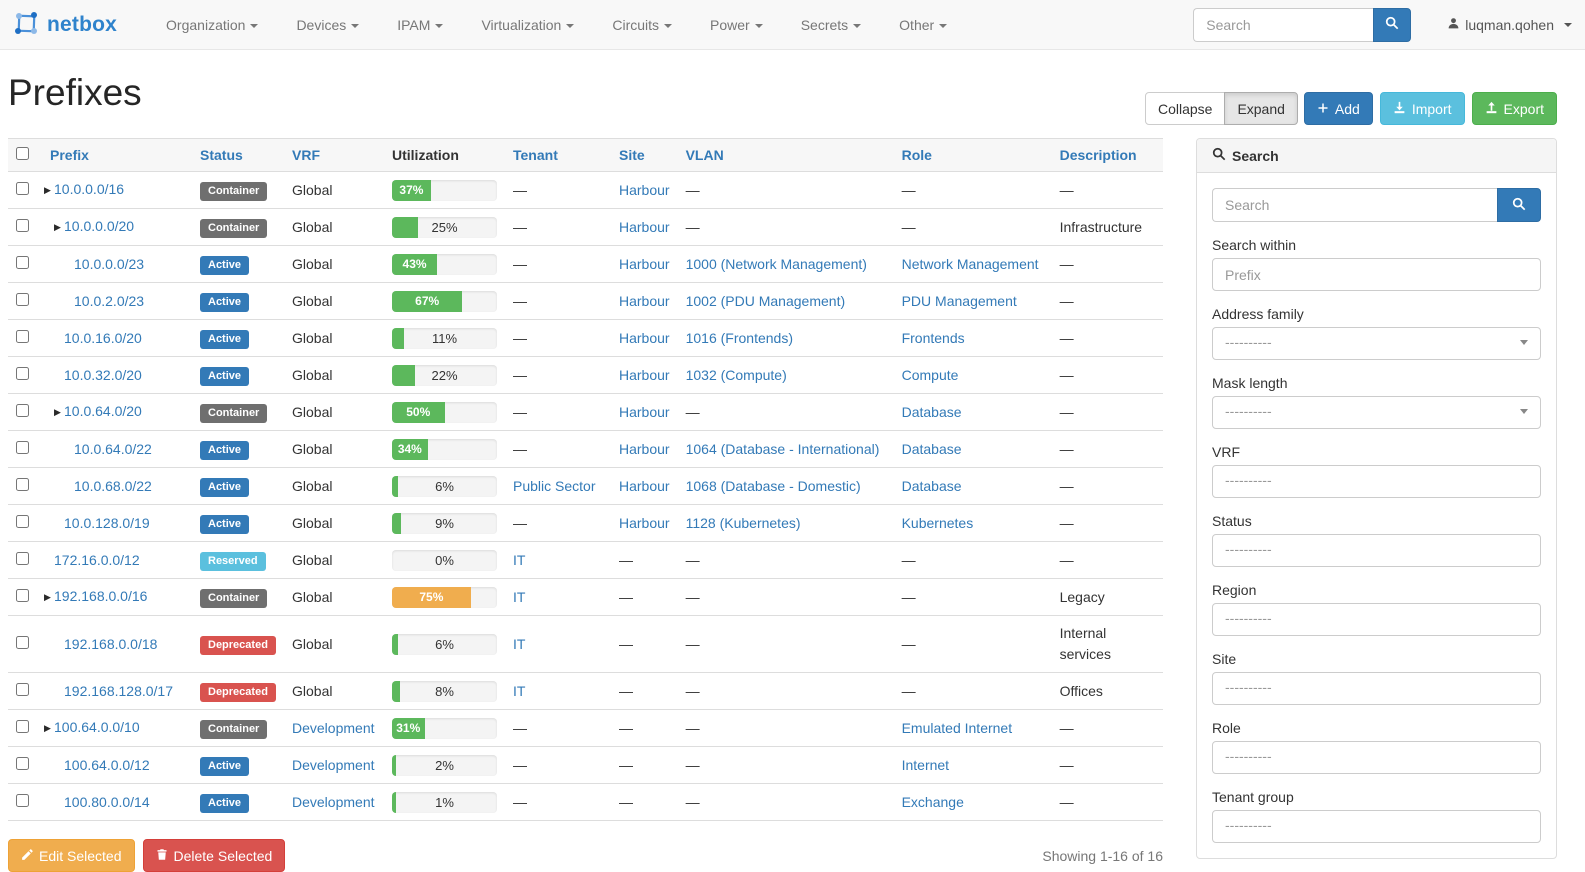 This screenshot has width=1585, height=872. Describe the element at coordinates (109, 300) in the screenshot. I see `prefix-link: 10.0.2.0/23` at that location.